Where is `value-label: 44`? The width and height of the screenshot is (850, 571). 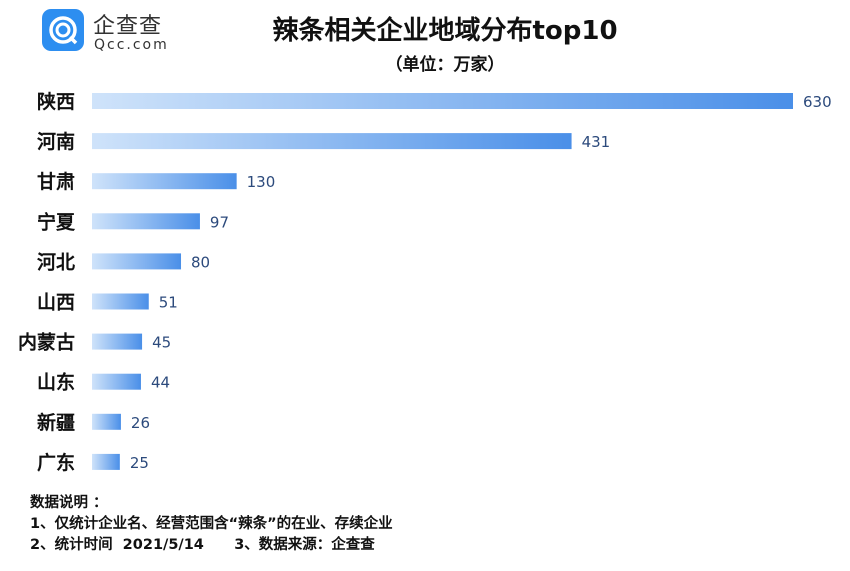 value-label: 44 is located at coordinates (160, 383).